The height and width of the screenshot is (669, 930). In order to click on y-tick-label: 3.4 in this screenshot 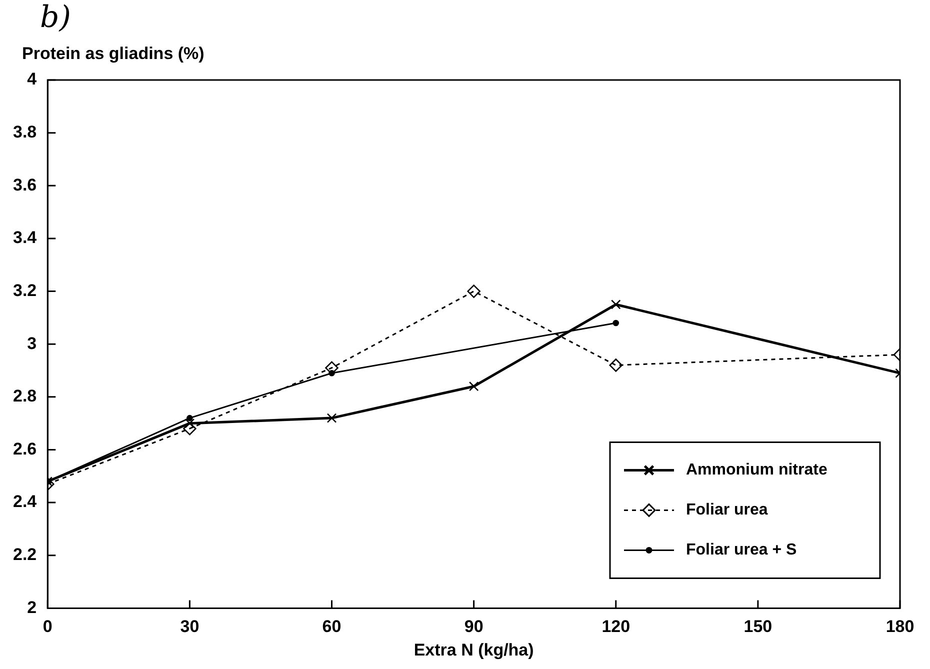, I will do `click(25, 238)`.